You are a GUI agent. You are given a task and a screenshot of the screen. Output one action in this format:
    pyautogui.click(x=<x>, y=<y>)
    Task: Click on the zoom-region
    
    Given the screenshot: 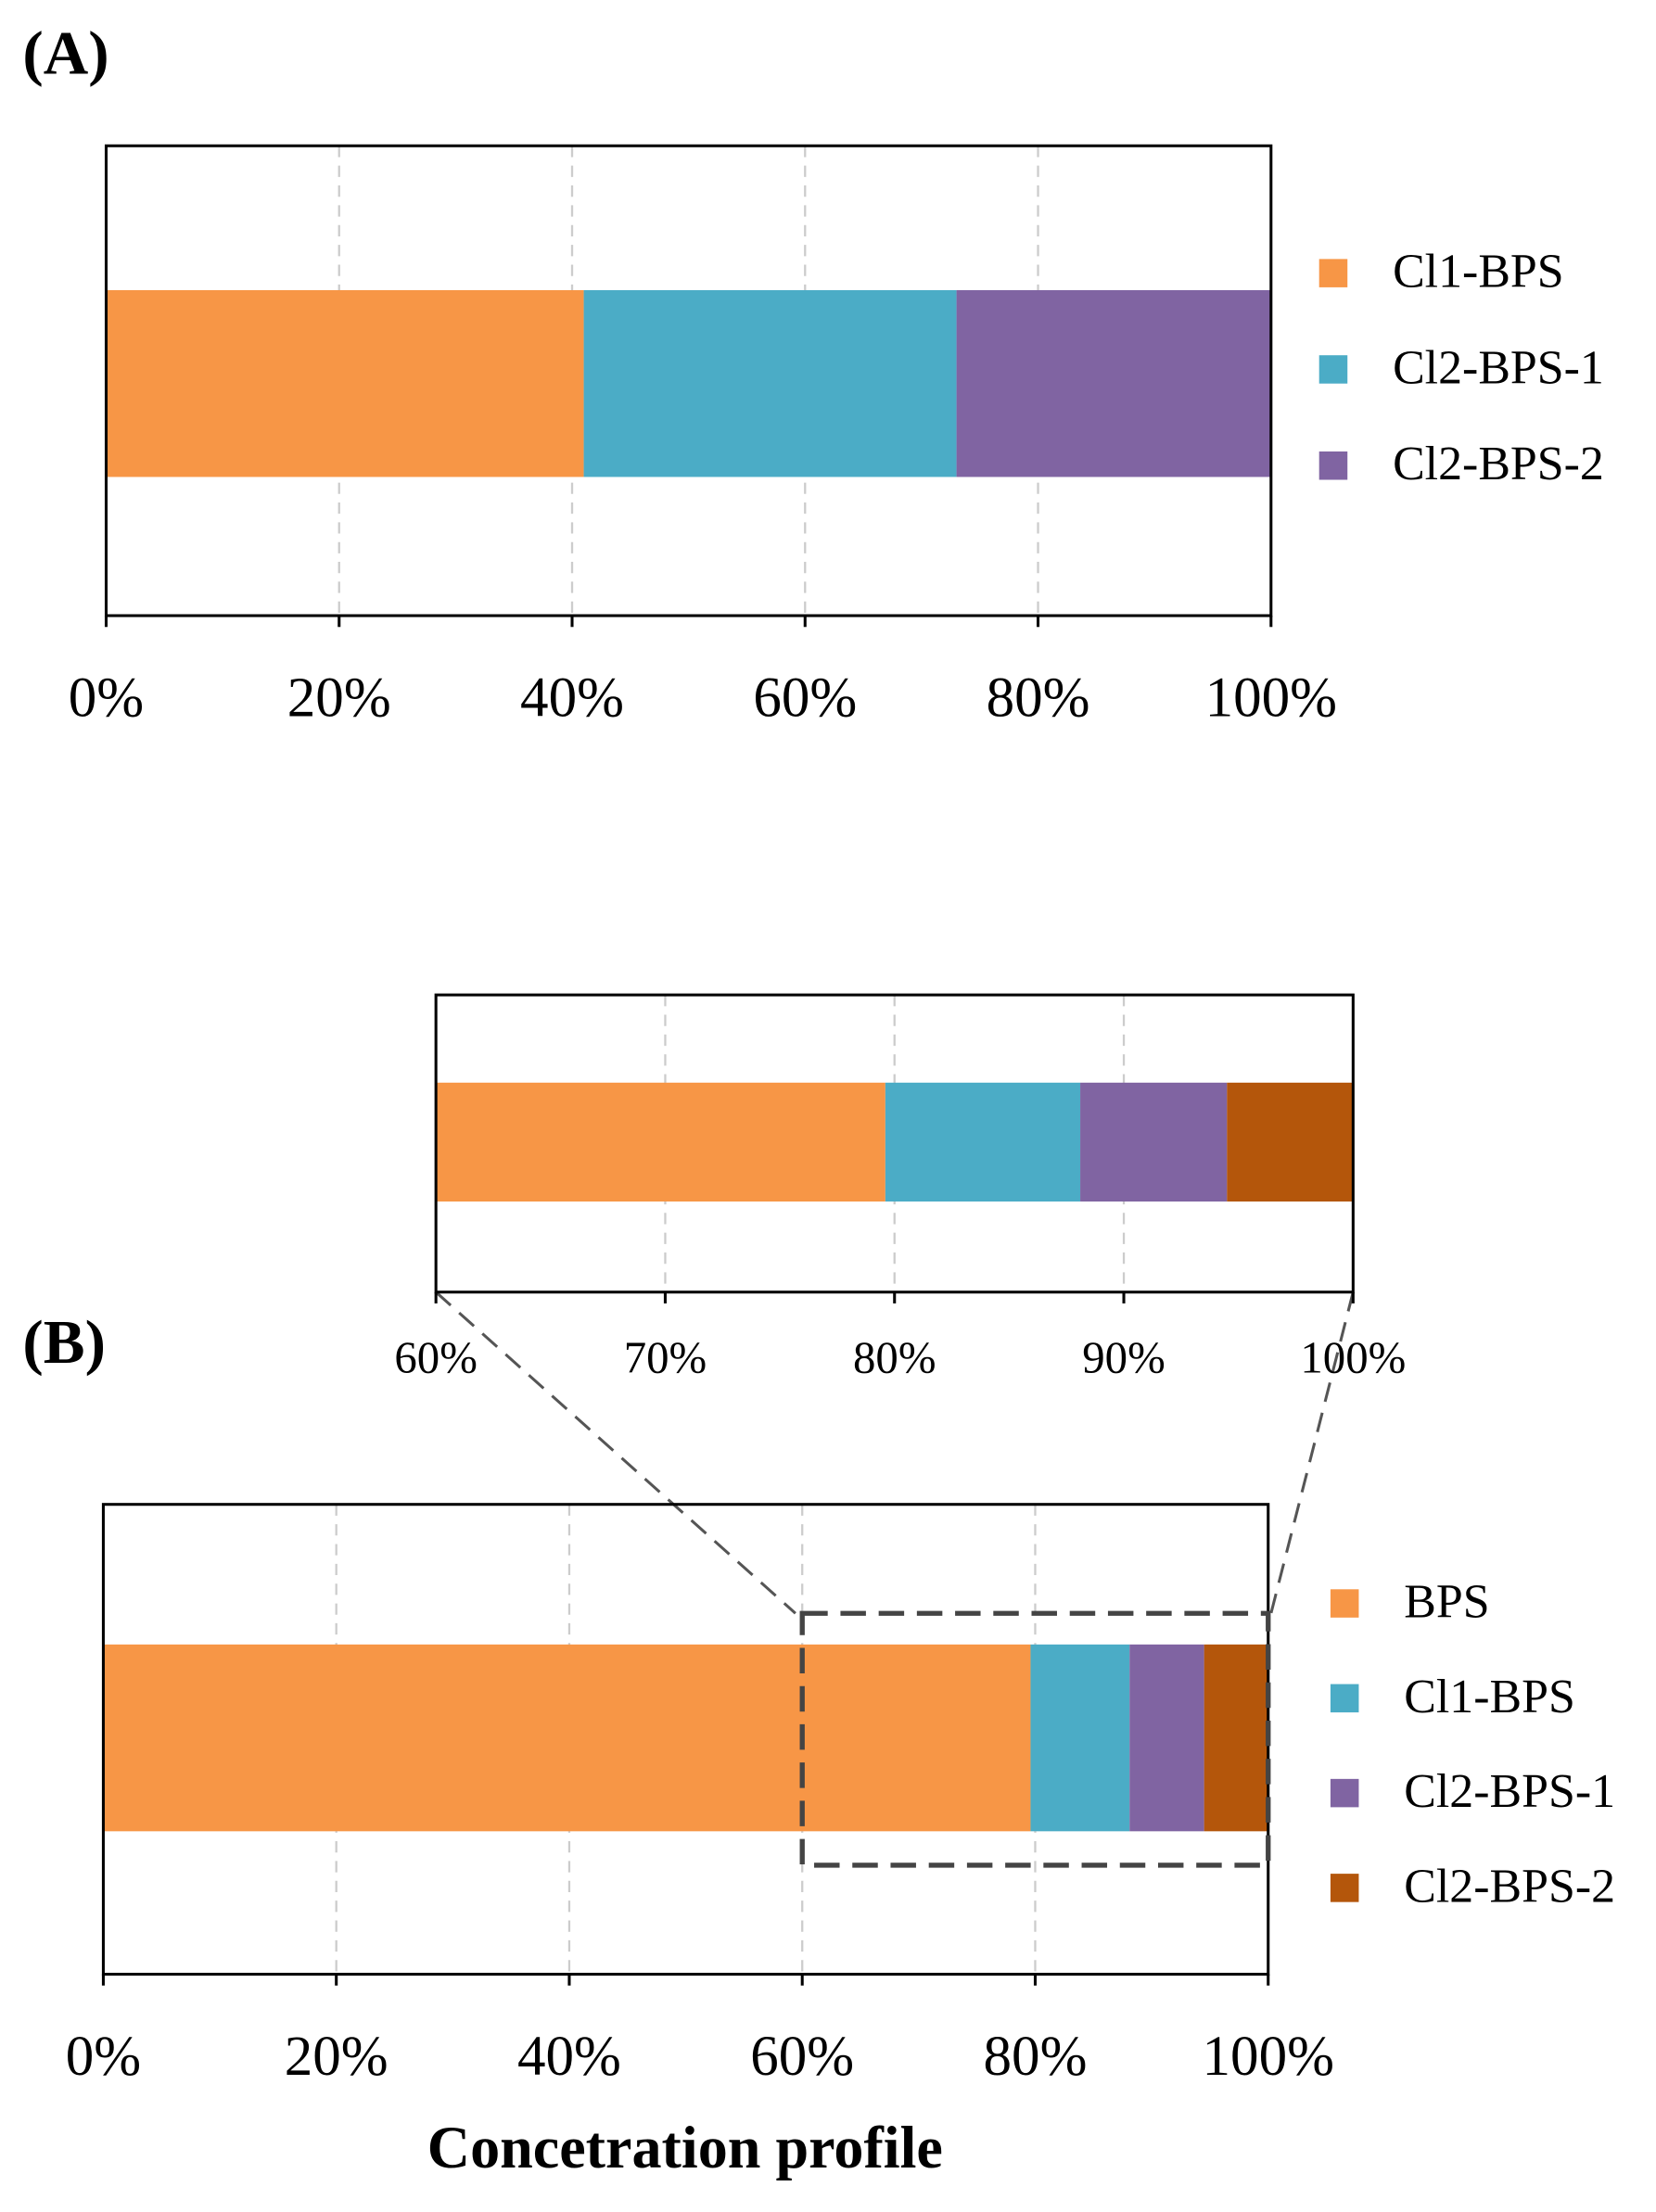 What is the action you would take?
    pyautogui.click(x=1035, y=1739)
    